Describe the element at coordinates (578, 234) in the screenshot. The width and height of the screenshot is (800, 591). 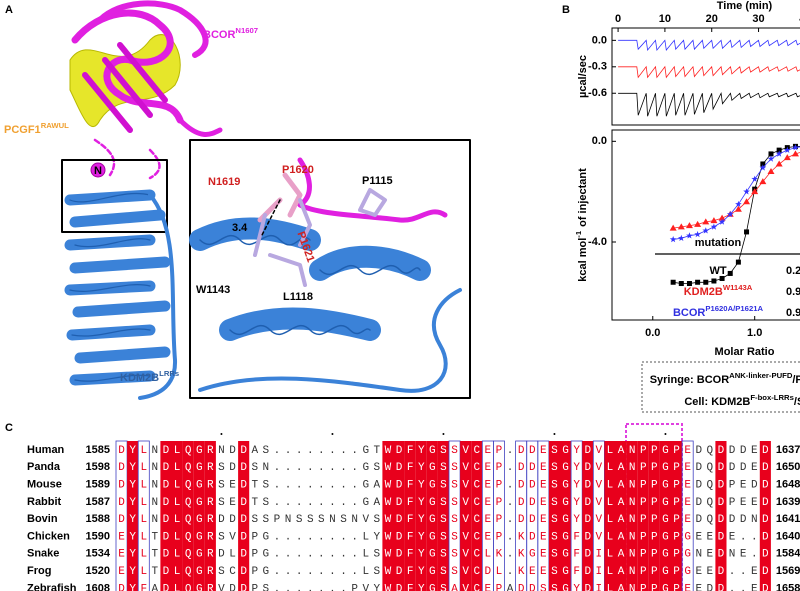
I see `y-axis-title-part: -1` at that location.